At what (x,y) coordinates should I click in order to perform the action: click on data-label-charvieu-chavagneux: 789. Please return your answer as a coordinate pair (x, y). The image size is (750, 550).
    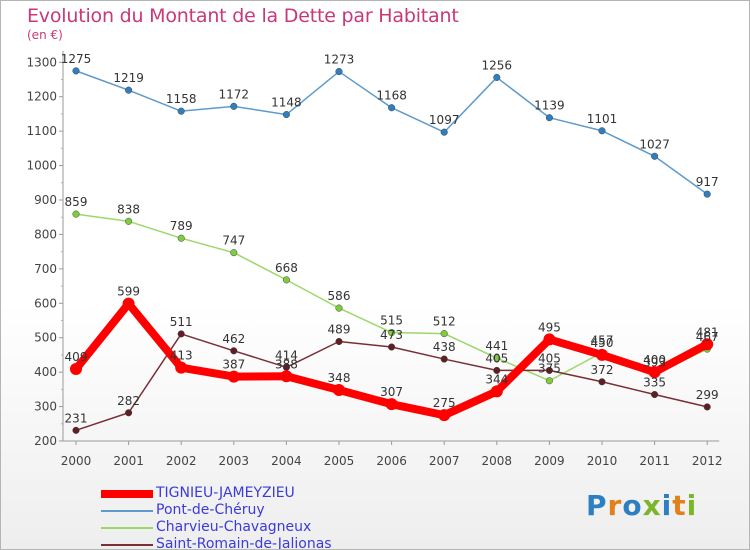
    Looking at the image, I should click on (181, 226).